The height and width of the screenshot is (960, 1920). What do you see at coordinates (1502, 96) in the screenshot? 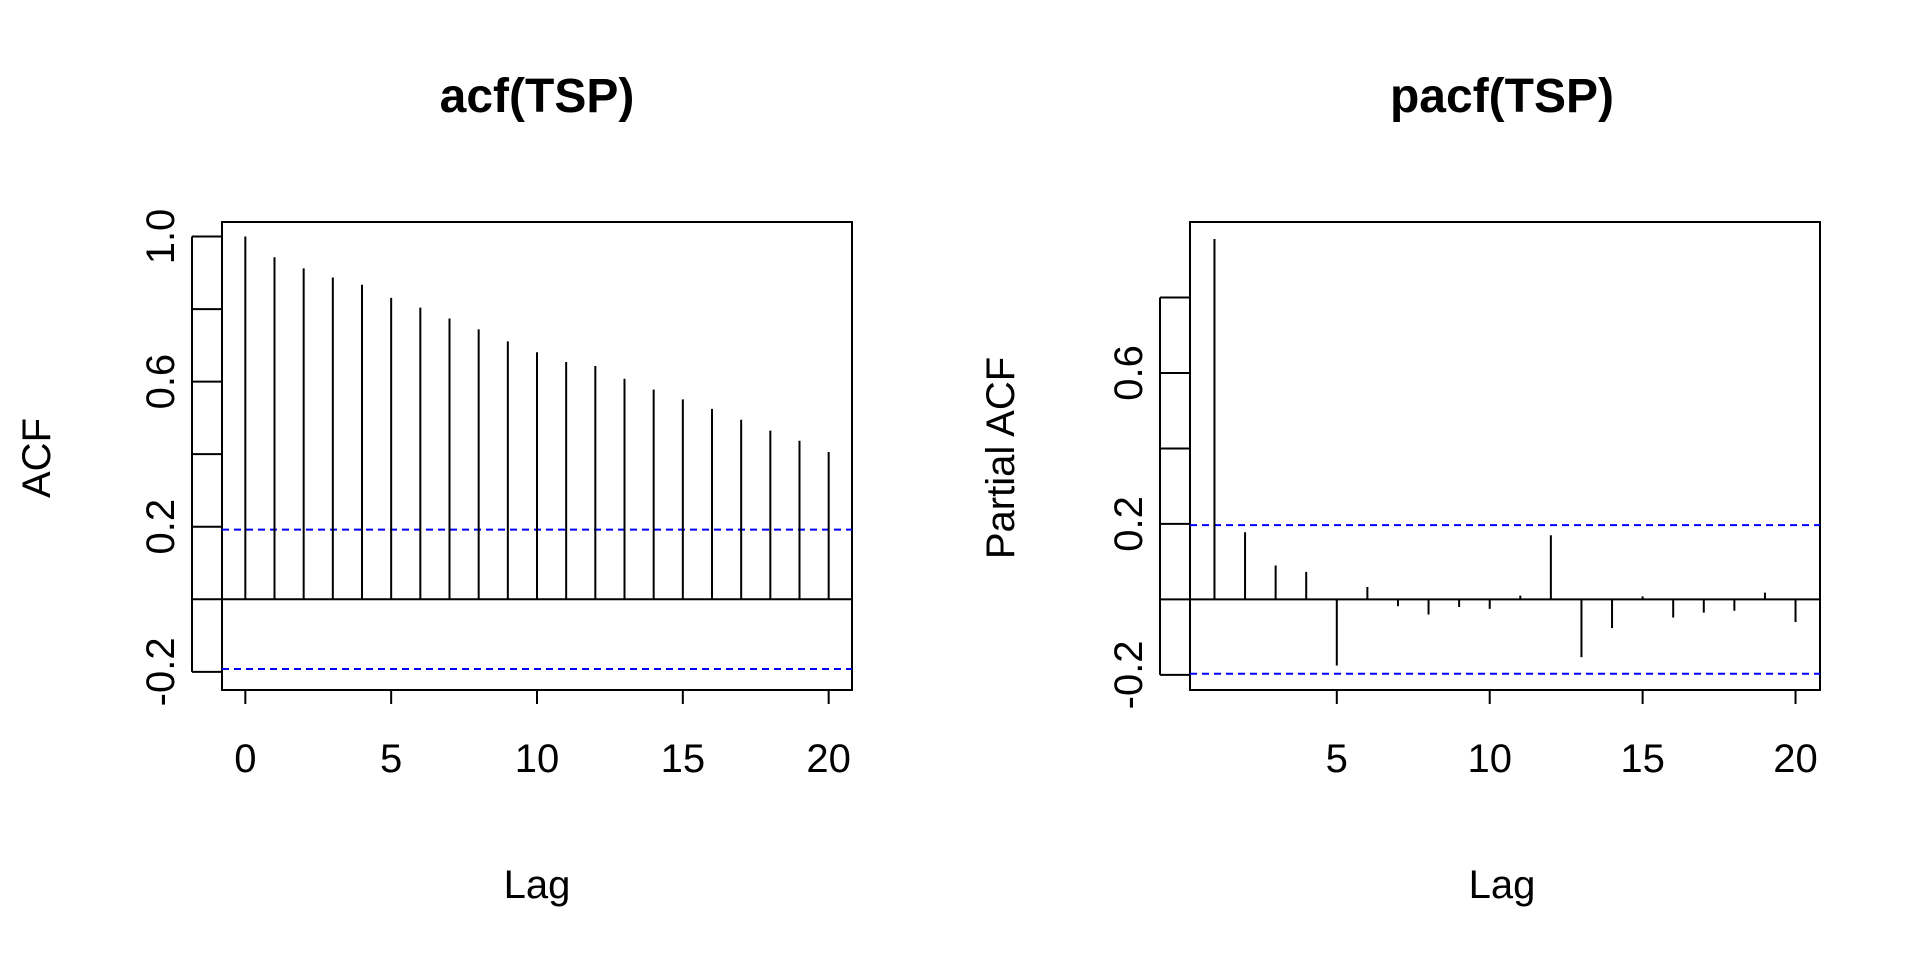
I see `pacf-title: pacf(TSP)` at bounding box center [1502, 96].